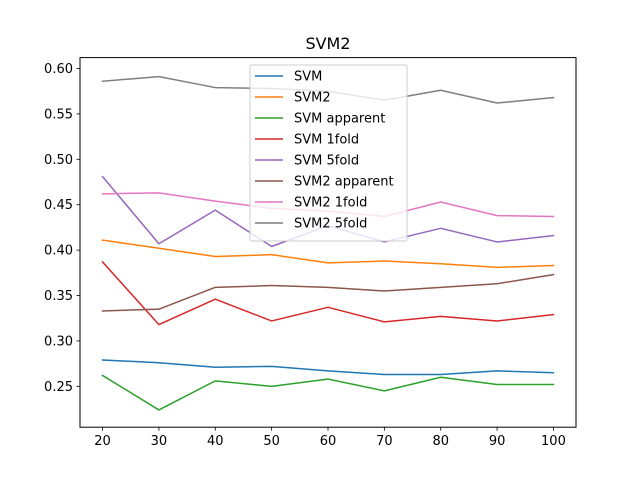 This screenshot has height=480, width=640. I want to click on x-axis: 20 30 40 50 60 70 80 90 100, so click(330, 438).